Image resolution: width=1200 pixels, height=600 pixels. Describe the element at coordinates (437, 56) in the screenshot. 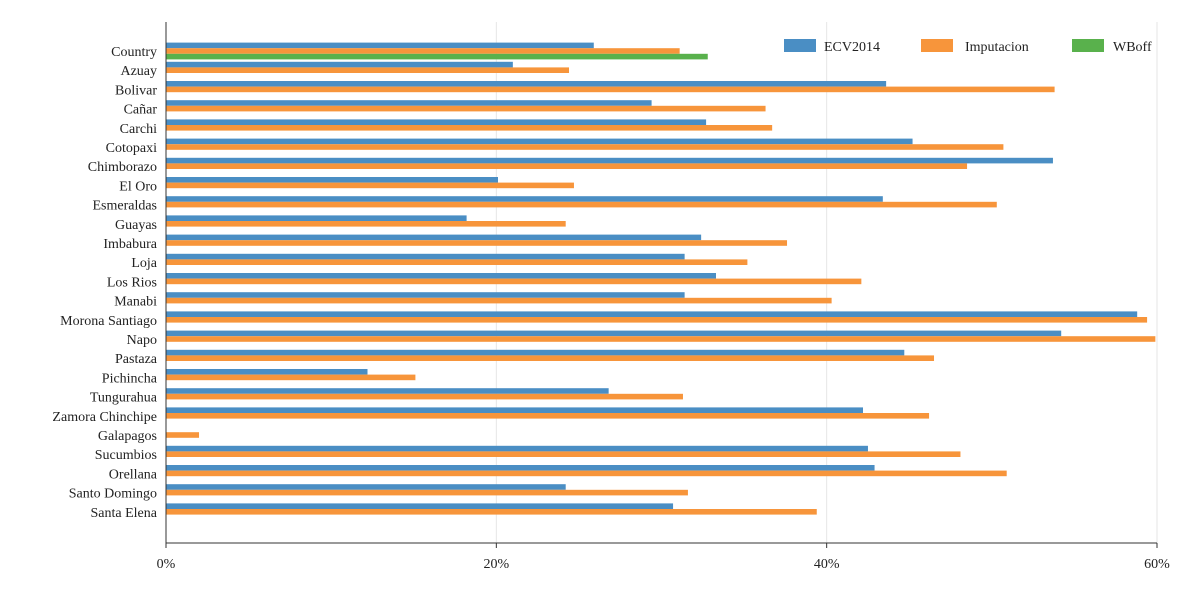

I see `bar-wboff-country` at that location.